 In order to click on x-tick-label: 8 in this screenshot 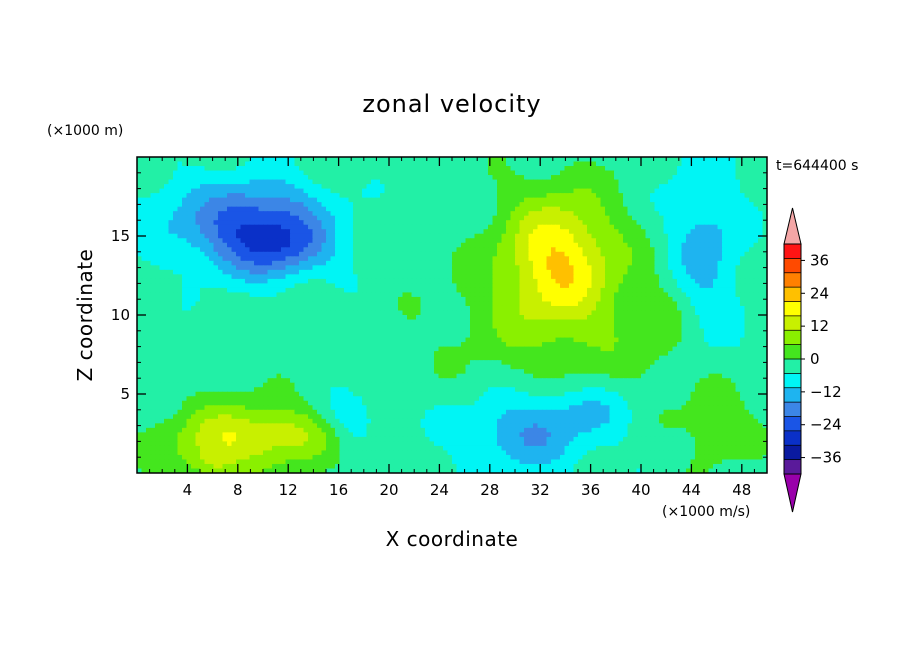, I will do `click(238, 490)`.